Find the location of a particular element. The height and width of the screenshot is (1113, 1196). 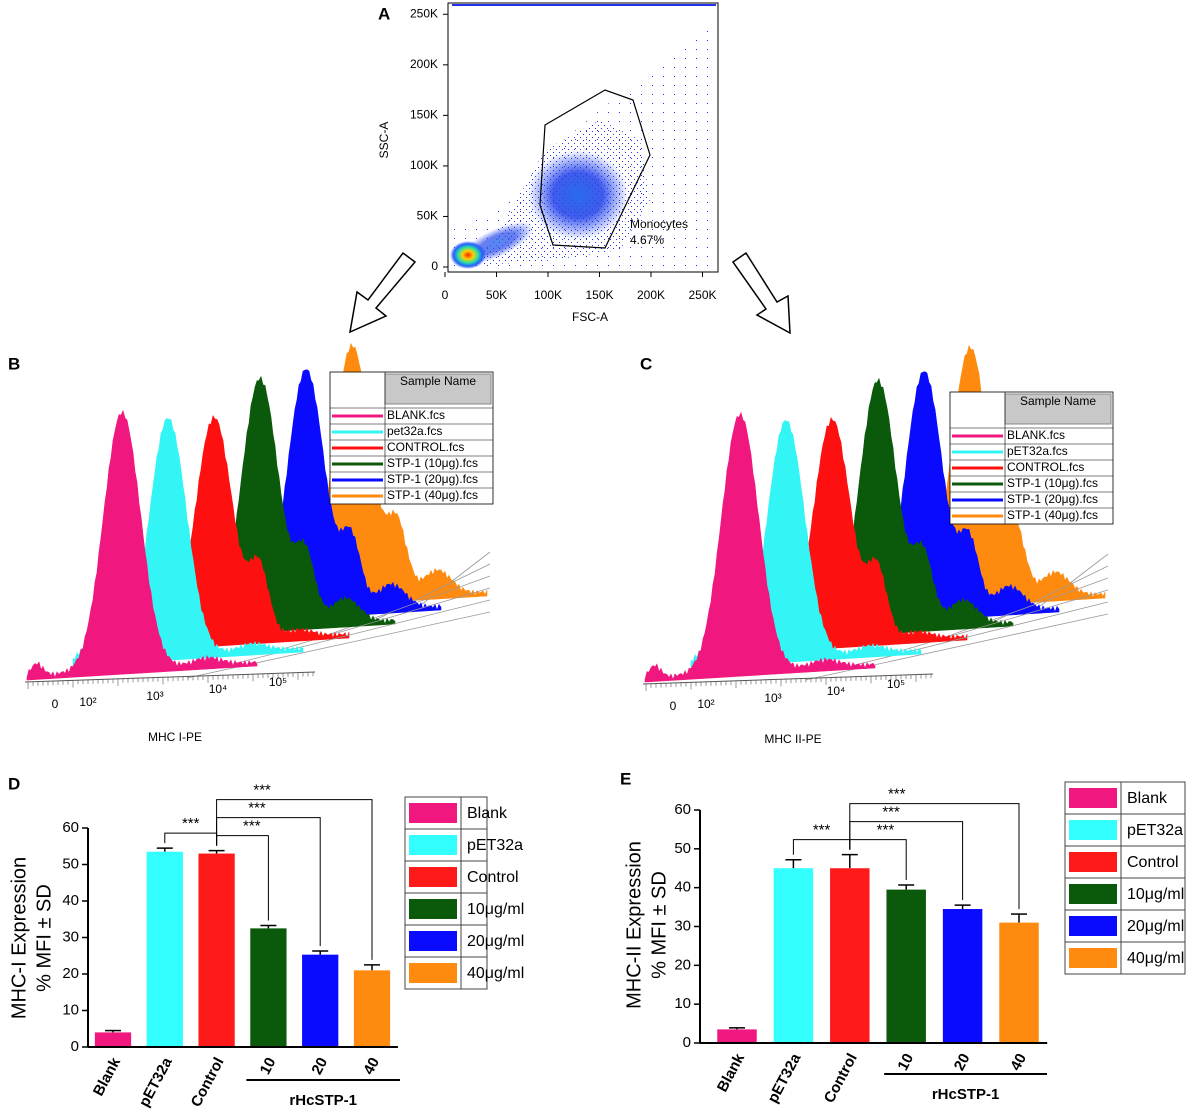

y-tick-label: 10 is located at coordinates (682, 1003).